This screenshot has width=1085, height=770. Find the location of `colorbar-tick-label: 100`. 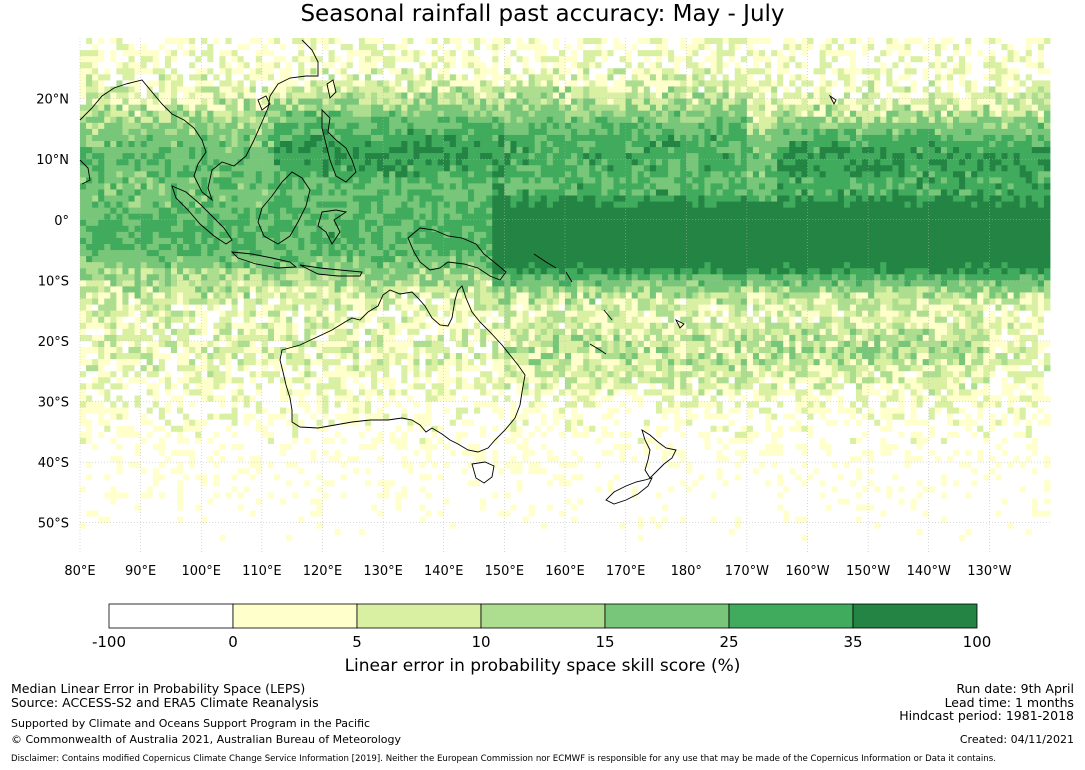

colorbar-tick-label: 100 is located at coordinates (977, 641).